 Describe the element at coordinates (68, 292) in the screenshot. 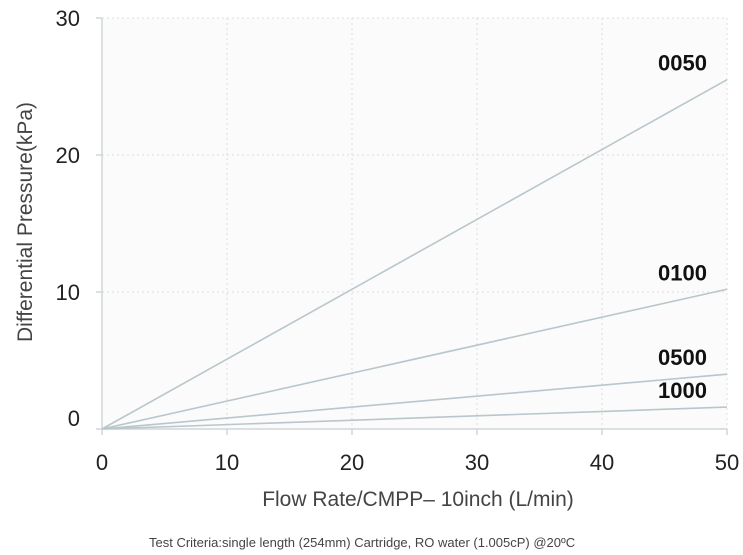

I see `y-tick-label: 10` at that location.